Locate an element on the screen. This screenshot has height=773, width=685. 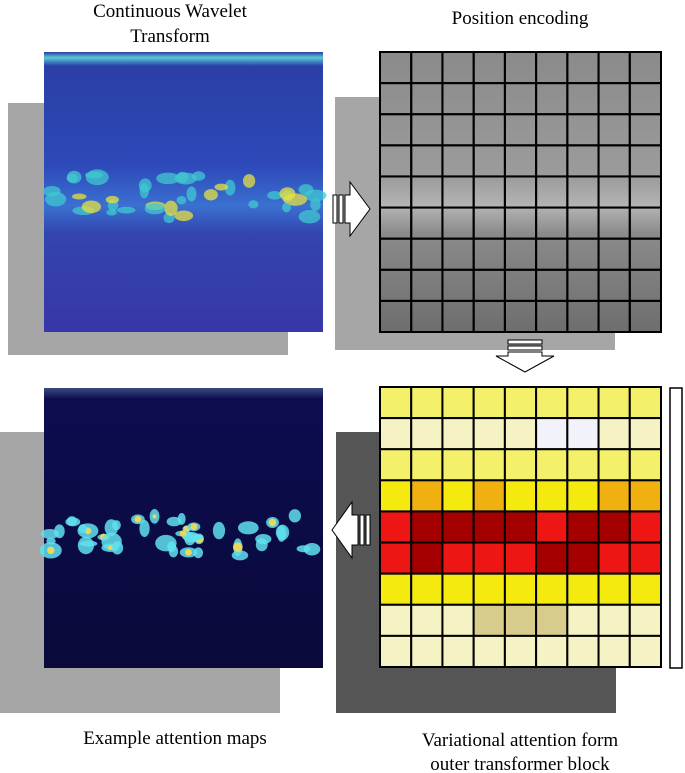
panel-title: Position encoding is located at coordinates (520, 18).